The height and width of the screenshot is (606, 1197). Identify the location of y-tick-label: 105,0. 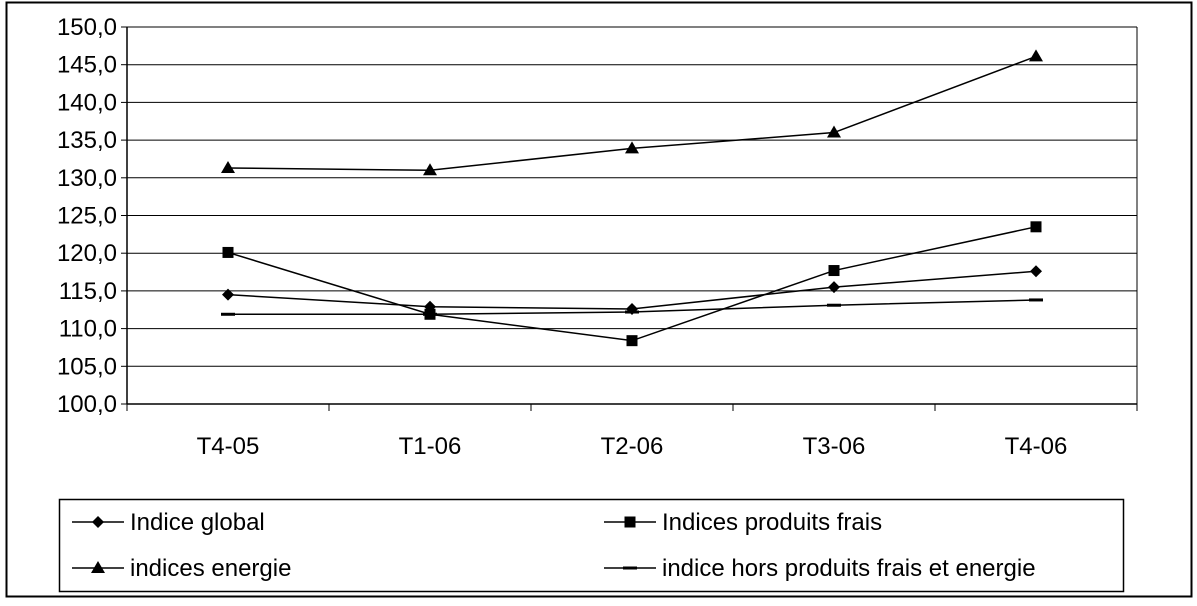
(87, 366).